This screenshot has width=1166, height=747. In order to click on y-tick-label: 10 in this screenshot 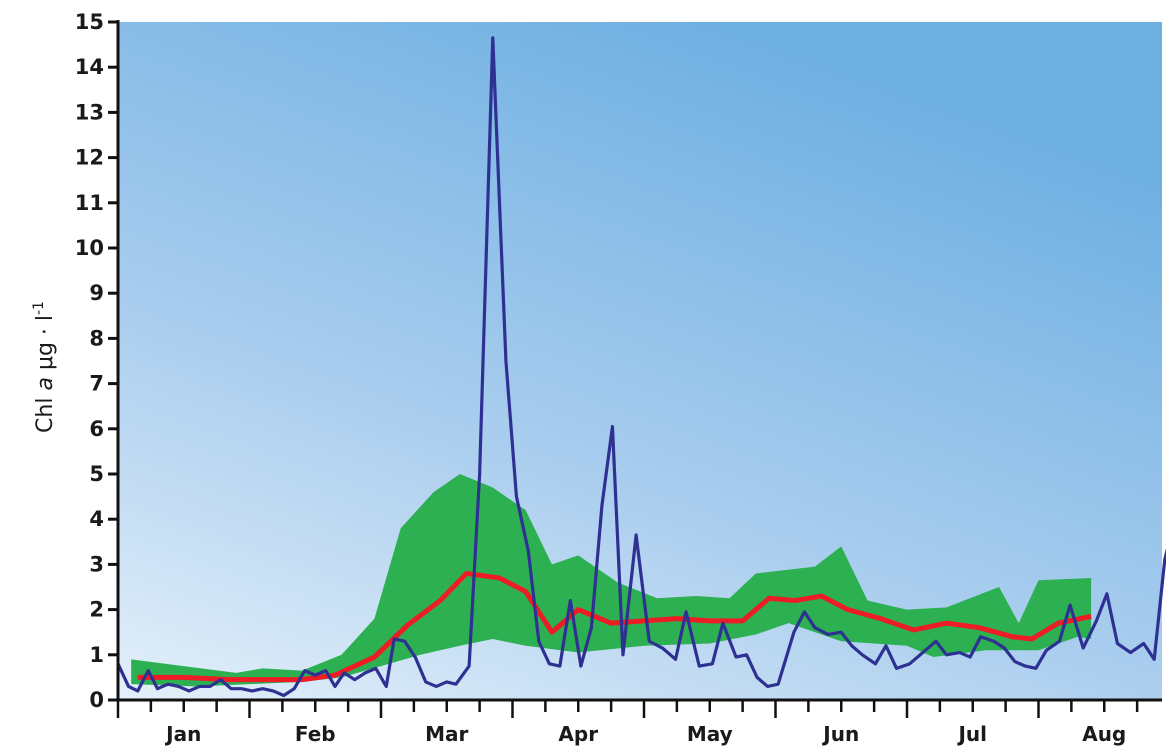, I will do `click(89, 248)`.